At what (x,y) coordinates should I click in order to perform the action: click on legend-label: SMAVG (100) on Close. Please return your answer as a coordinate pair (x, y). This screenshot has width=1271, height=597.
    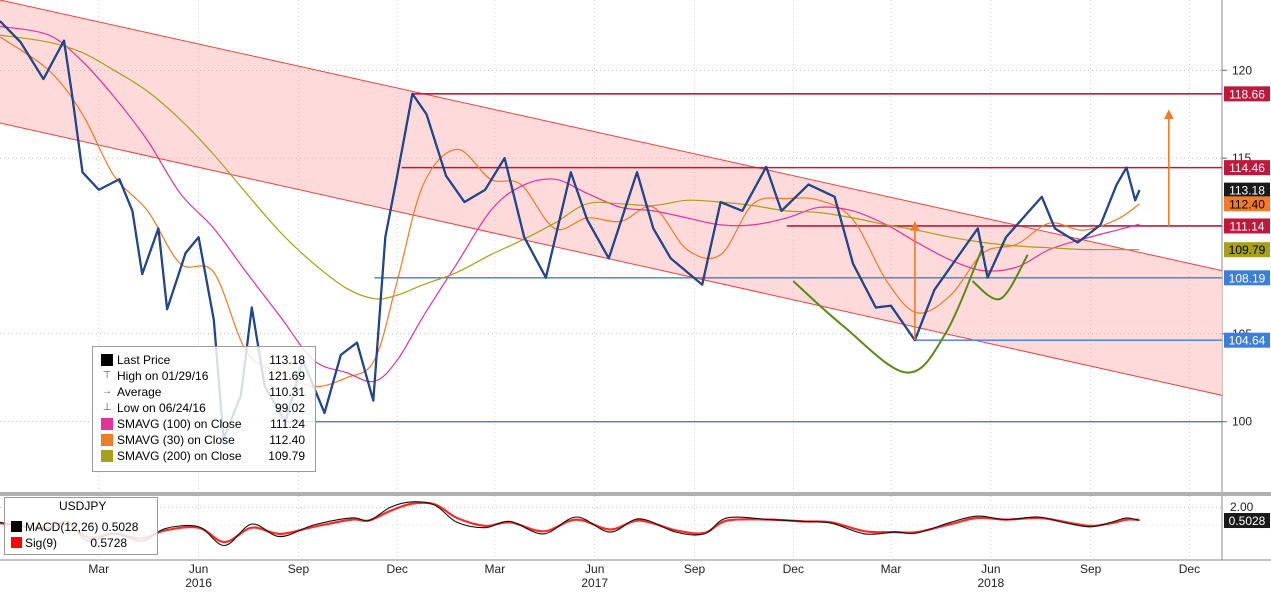
    Looking at the image, I should click on (179, 424).